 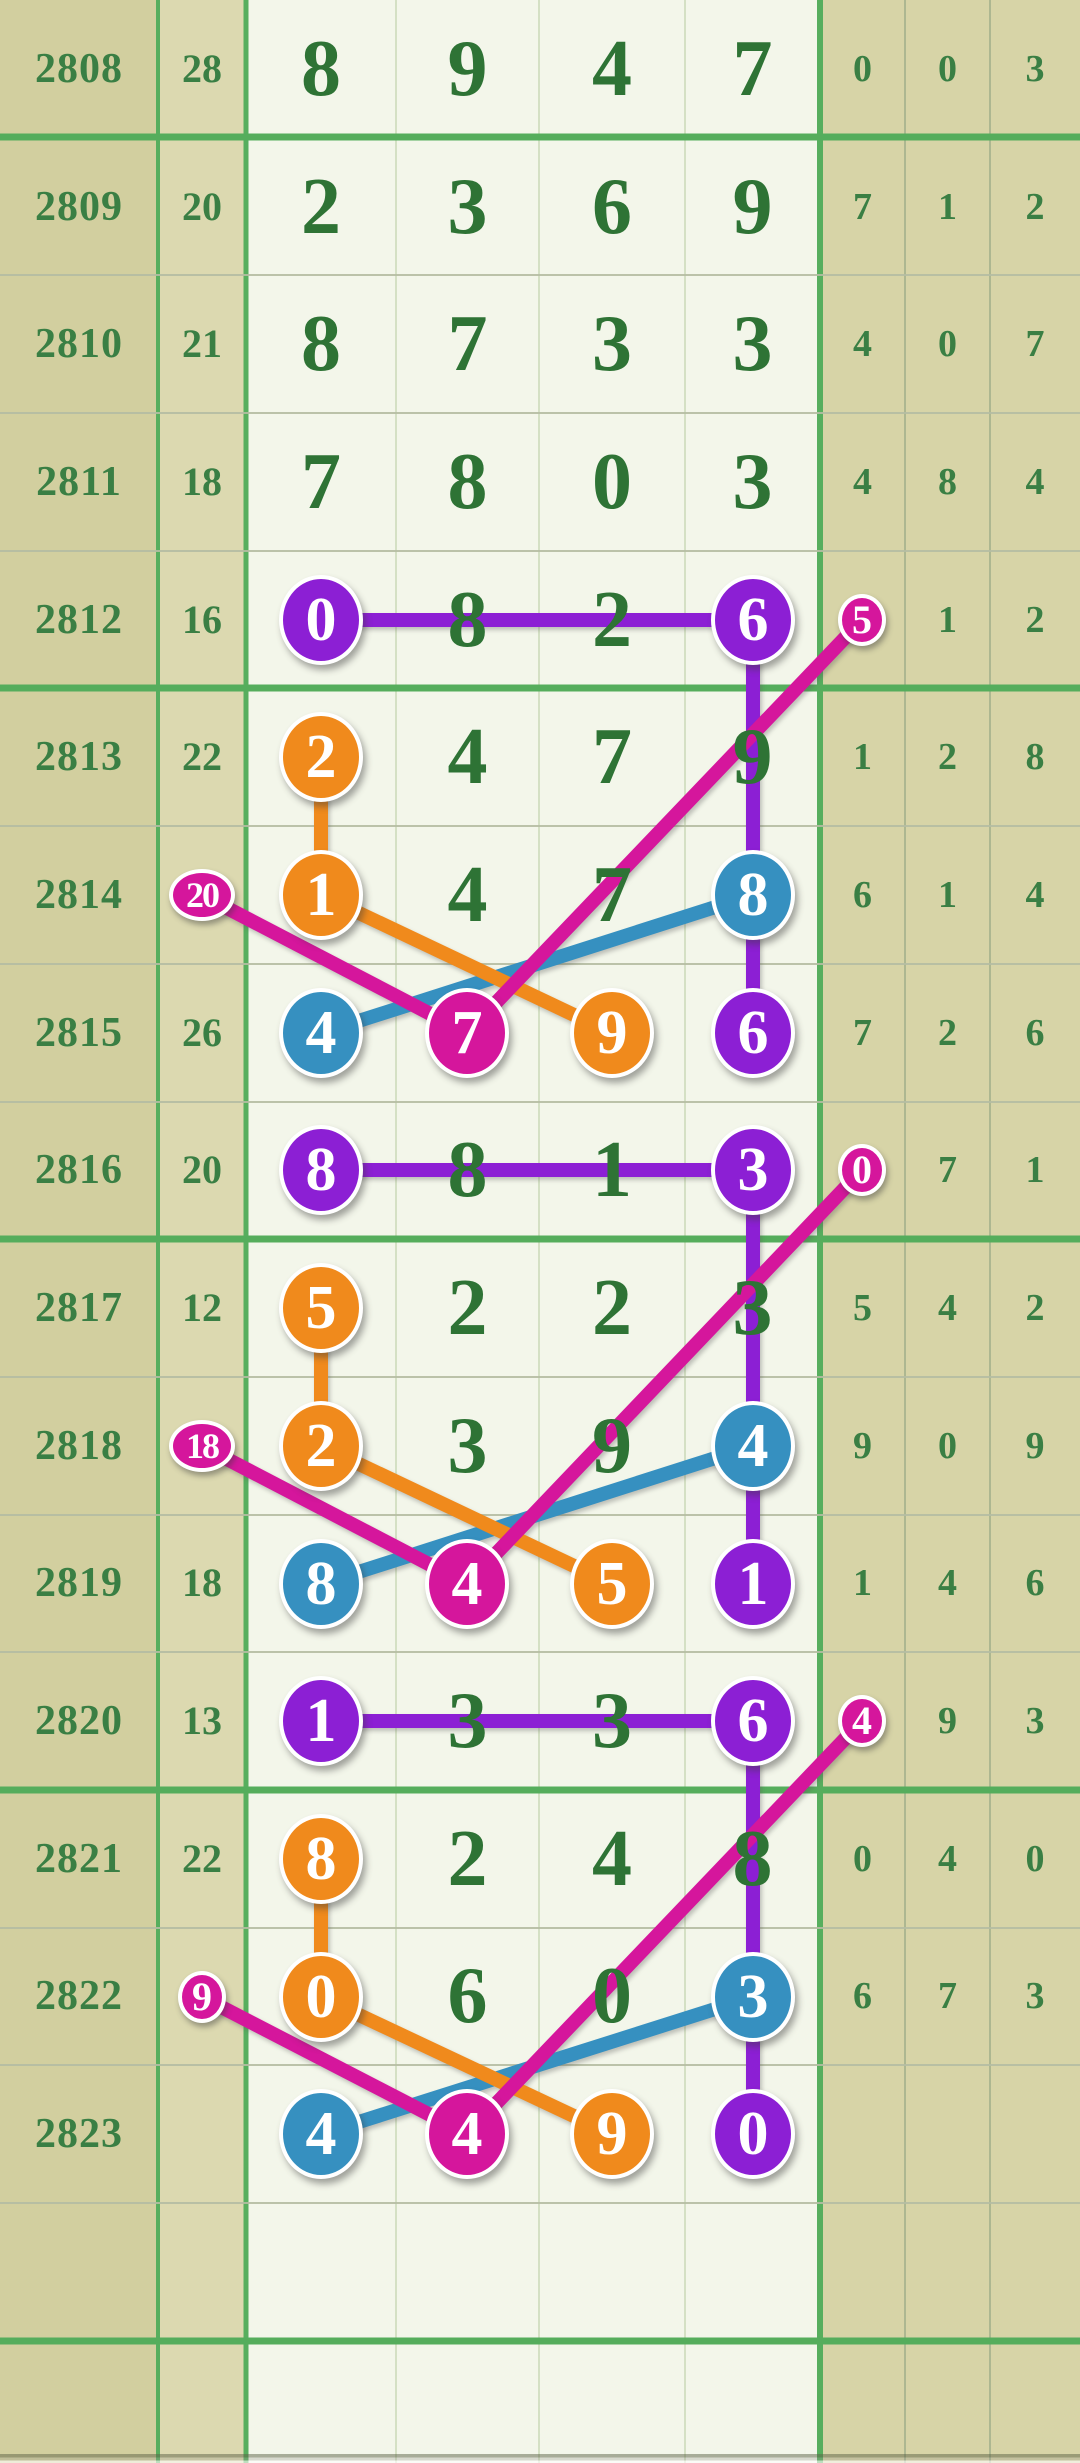 What do you see at coordinates (1035, 757) in the screenshot?
I see `right-cell: 8` at bounding box center [1035, 757].